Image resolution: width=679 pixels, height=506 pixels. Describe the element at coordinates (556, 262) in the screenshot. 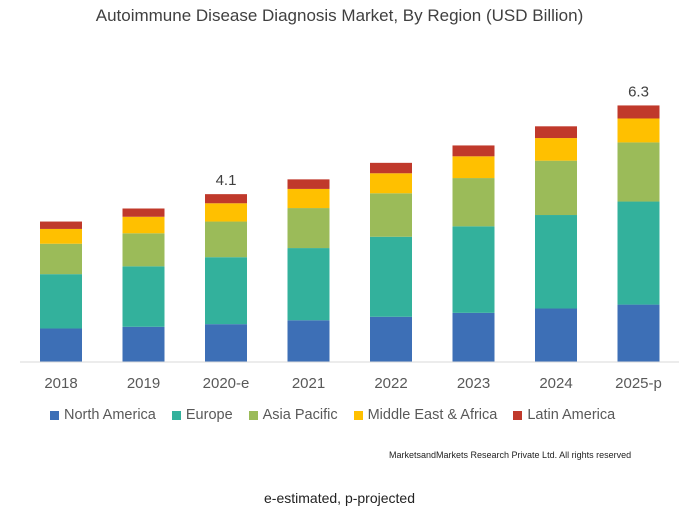

I see `bar-segment-europe-2024` at that location.